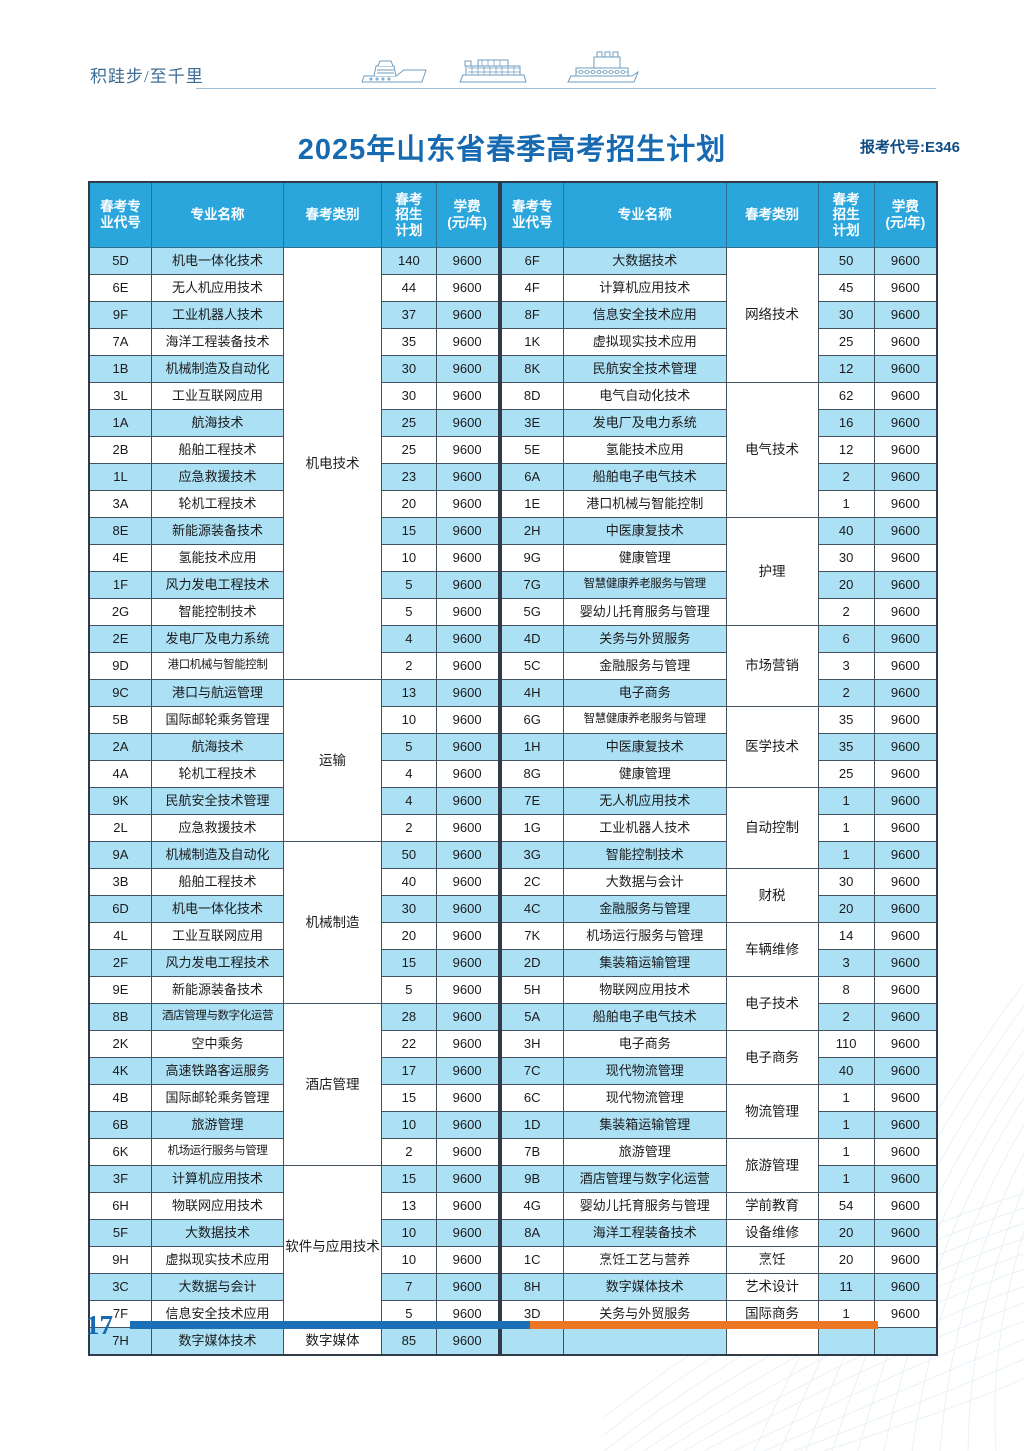  I want to click on cell-exam-category: 艺术设计, so click(772, 1287).